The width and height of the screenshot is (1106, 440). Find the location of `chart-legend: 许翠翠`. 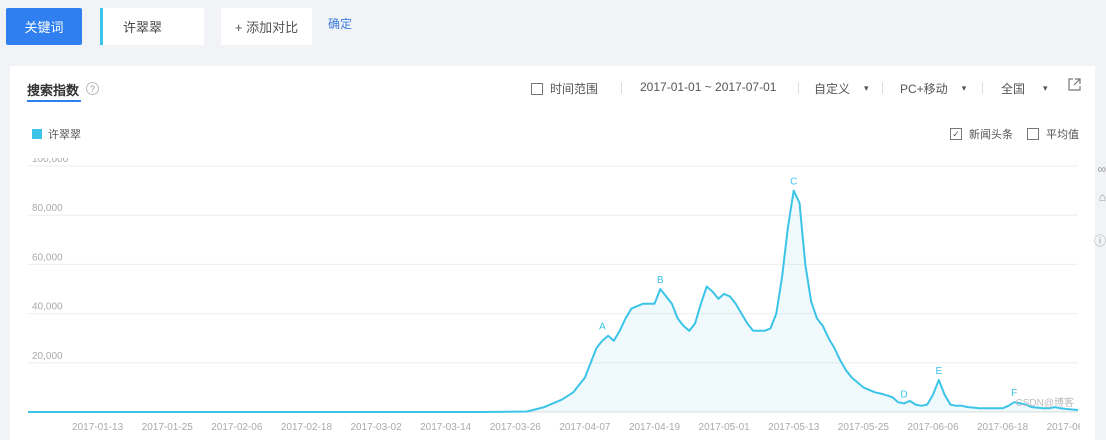

chart-legend: 许翠翠 is located at coordinates (56, 134).